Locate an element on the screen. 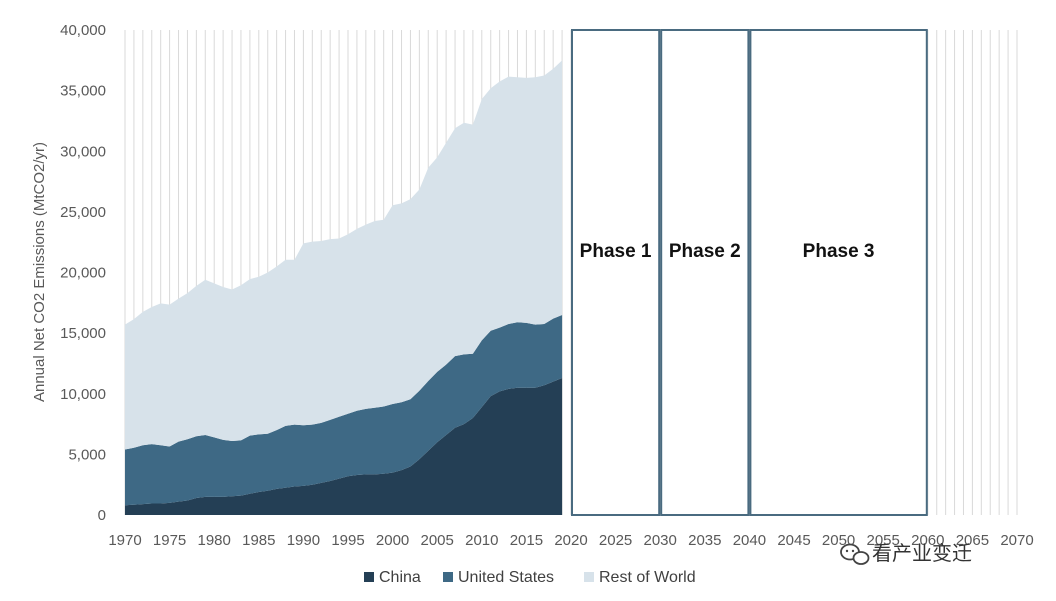 The height and width of the screenshot is (601, 1056). y-tick-label: 20,000 is located at coordinates (83, 273).